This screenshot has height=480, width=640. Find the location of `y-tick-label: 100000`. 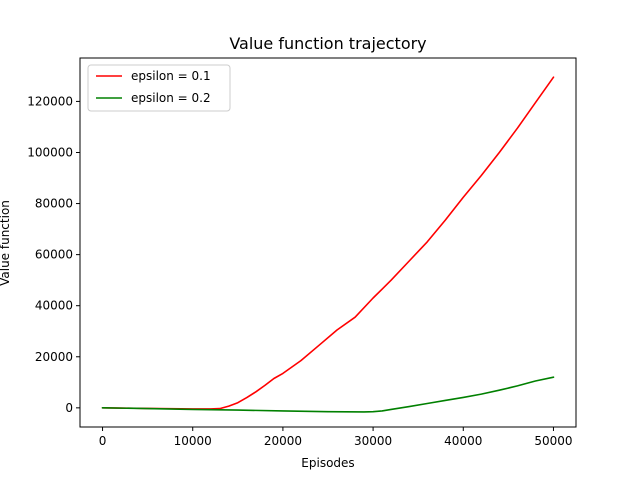

y-tick-label: 100000 is located at coordinates (50, 152).